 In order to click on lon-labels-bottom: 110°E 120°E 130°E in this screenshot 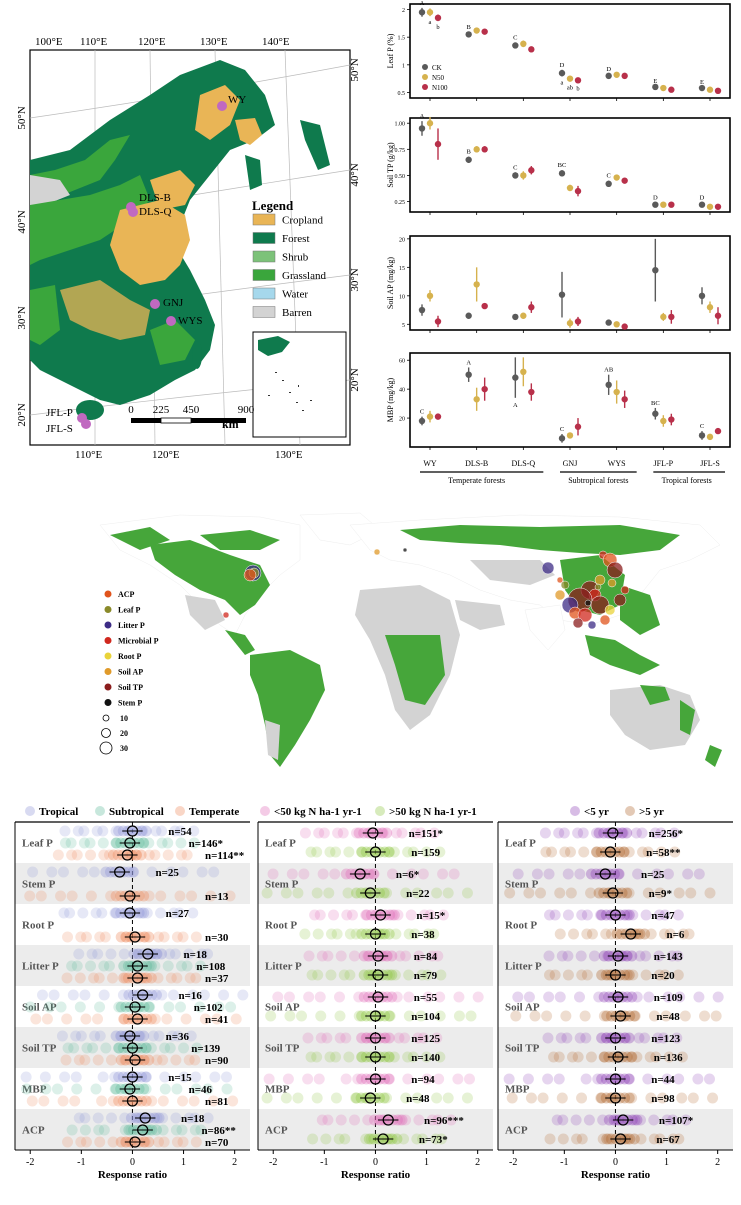, I will do `click(189, 455)`.